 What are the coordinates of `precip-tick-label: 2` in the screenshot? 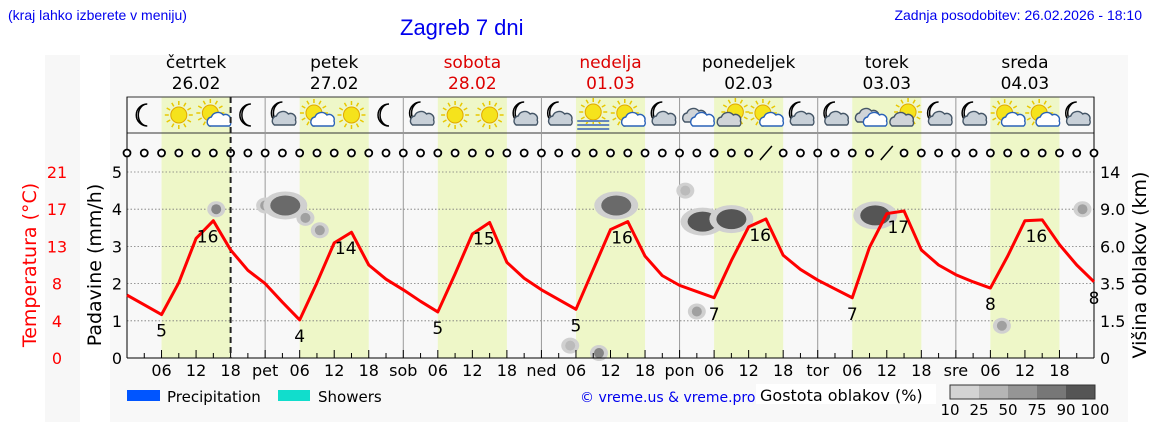 It's located at (117, 284).